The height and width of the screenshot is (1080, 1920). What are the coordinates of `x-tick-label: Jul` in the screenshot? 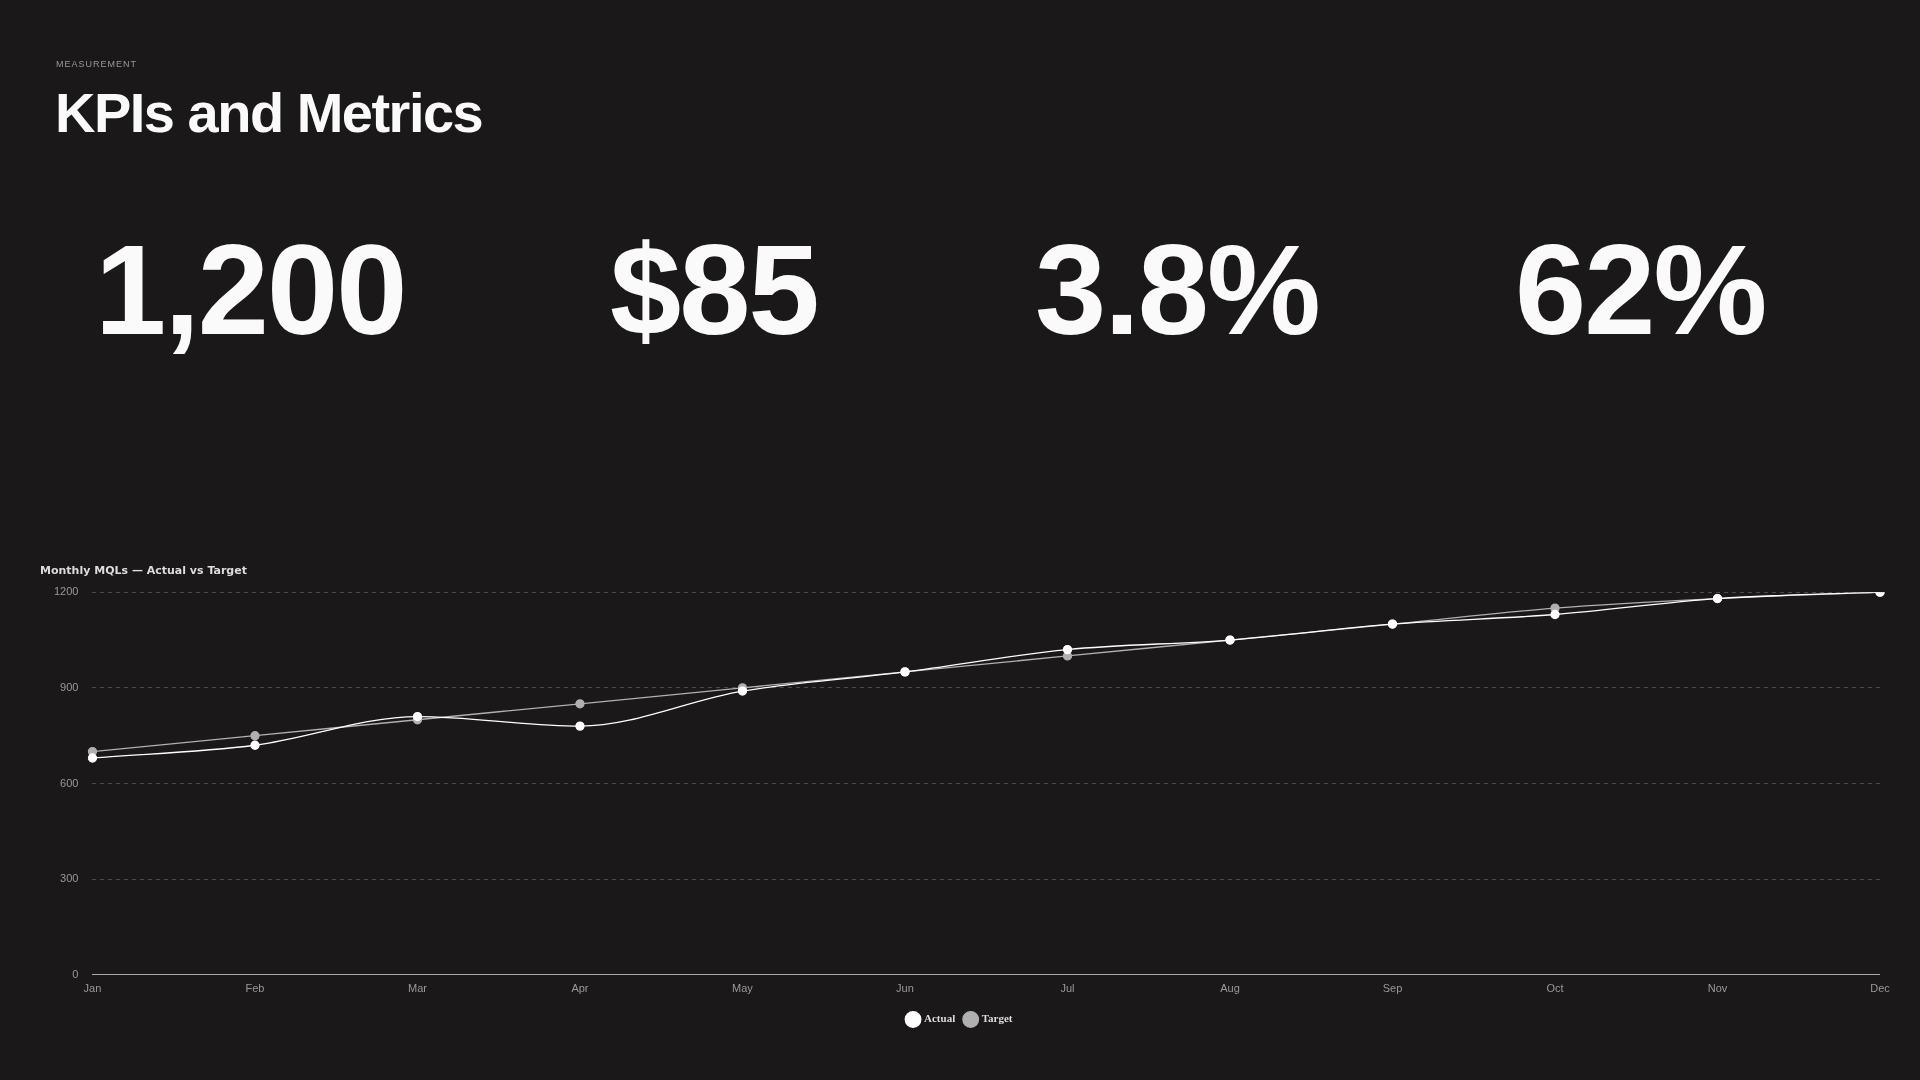 It's located at (1067, 988).